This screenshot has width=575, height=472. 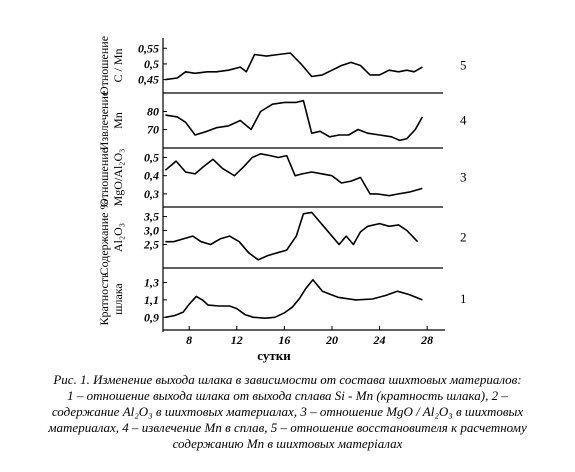 I want to click on x-tick-label: 28, so click(x=426, y=340).